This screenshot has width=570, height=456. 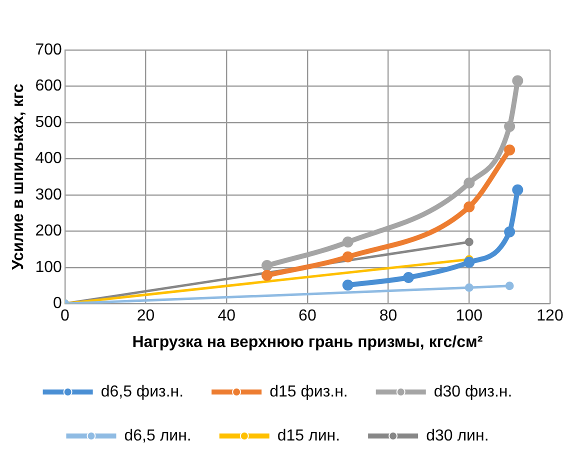 I want to click on x-tick-label: 100, so click(x=469, y=316).